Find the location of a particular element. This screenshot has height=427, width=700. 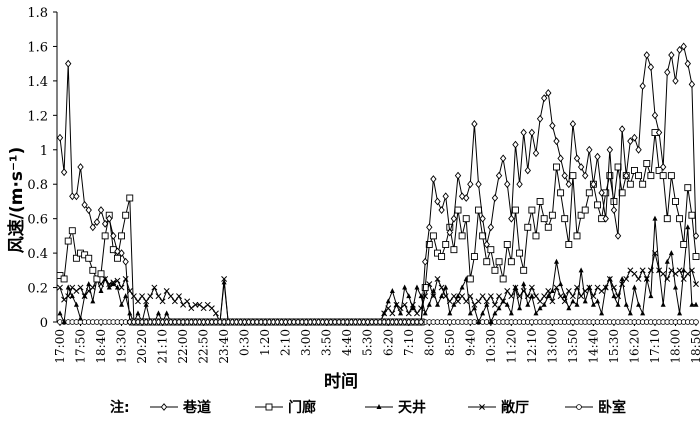

x-tick-label: 2:10 is located at coordinates (286, 342).